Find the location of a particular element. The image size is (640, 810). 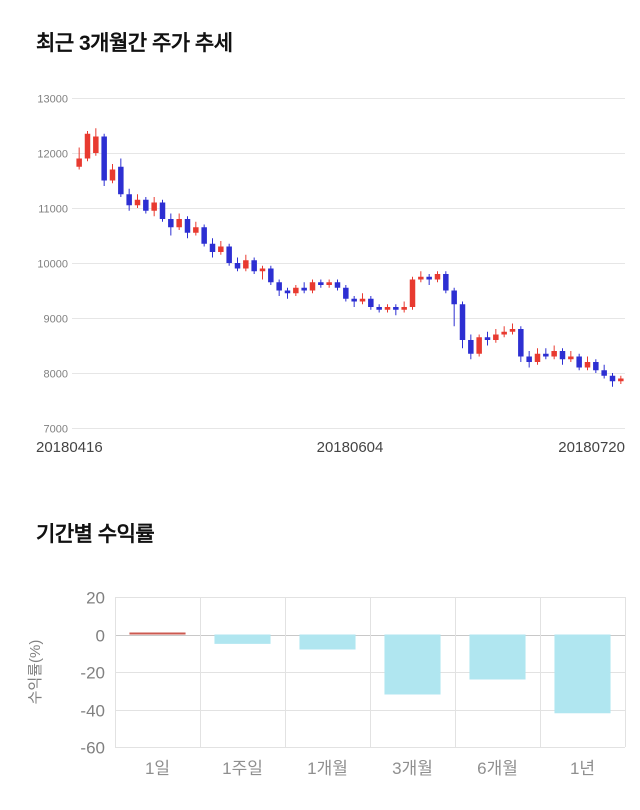

x-axis-category-label: 1일 is located at coordinates (157, 768).